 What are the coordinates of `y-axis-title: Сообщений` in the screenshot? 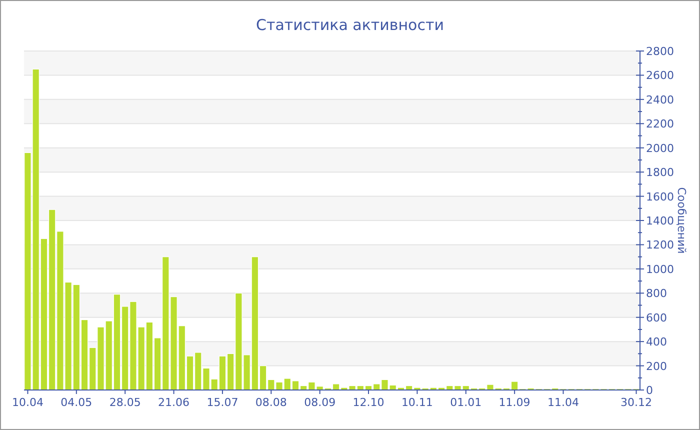 It's located at (681, 220).